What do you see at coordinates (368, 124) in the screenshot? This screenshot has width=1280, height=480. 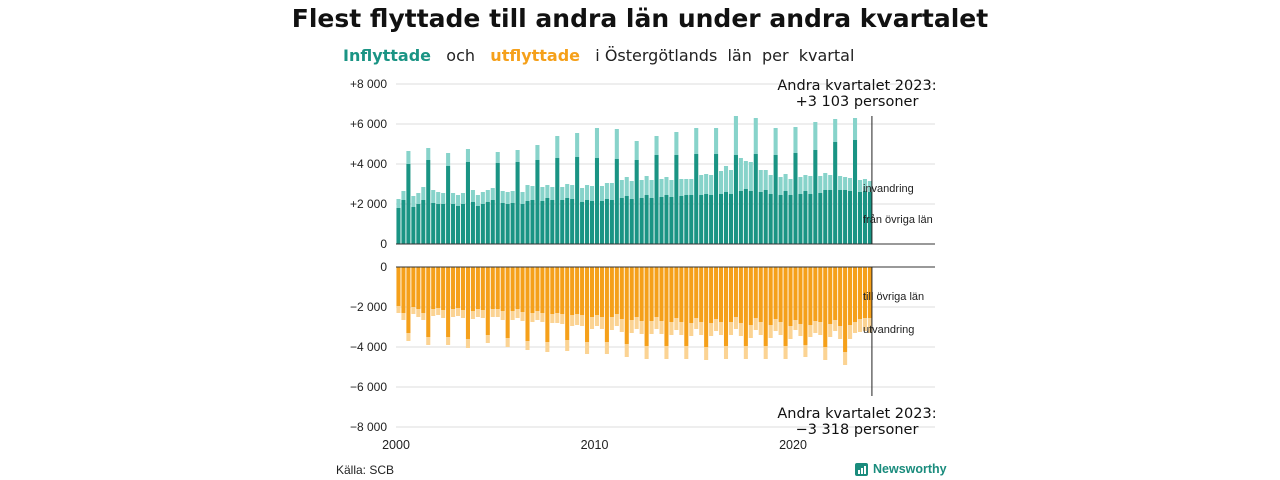 I see `y-tick-label-upper: +6 000` at bounding box center [368, 124].